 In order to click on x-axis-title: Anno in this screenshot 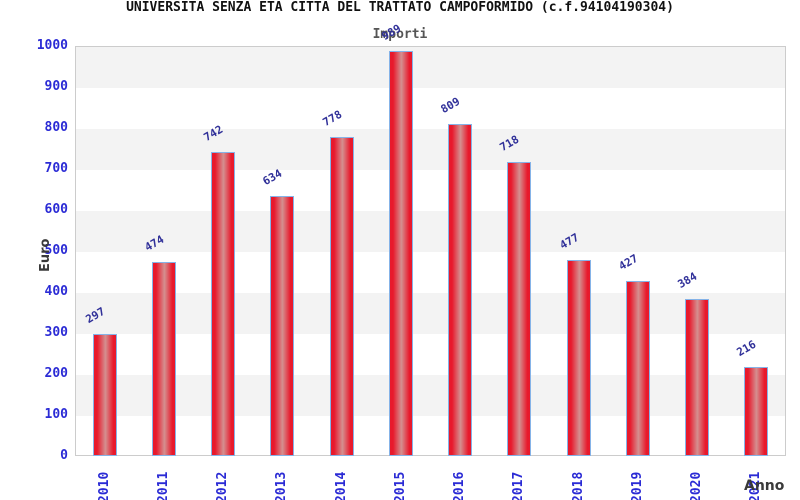, I will do `click(764, 486)`.